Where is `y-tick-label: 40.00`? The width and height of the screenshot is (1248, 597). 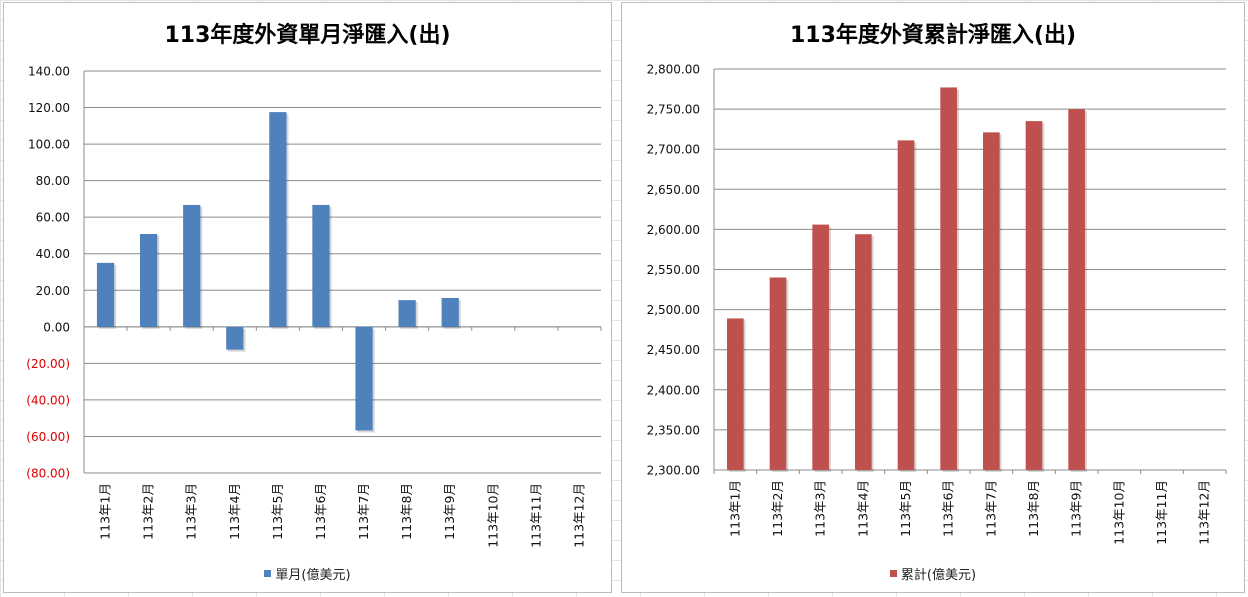 y-tick-label: 40.00 is located at coordinates (53, 254).